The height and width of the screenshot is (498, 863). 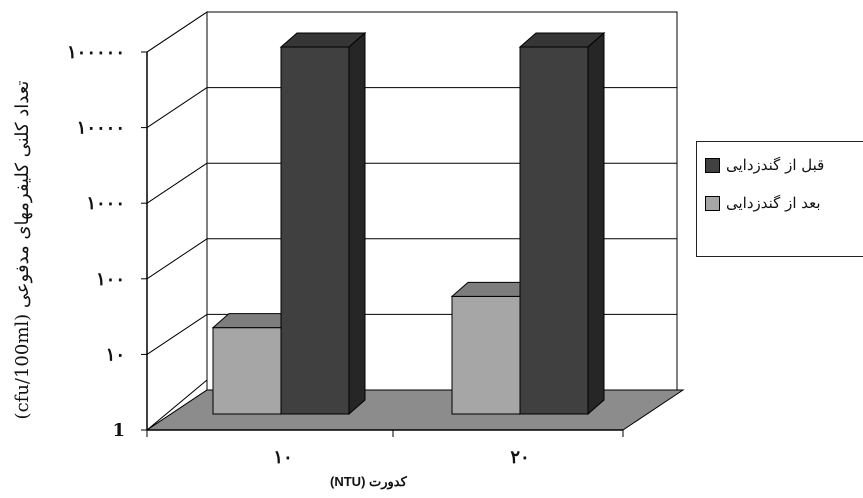 What do you see at coordinates (773, 203) in the screenshot?
I see `legend-label-after: بعد از گندزدایی` at bounding box center [773, 203].